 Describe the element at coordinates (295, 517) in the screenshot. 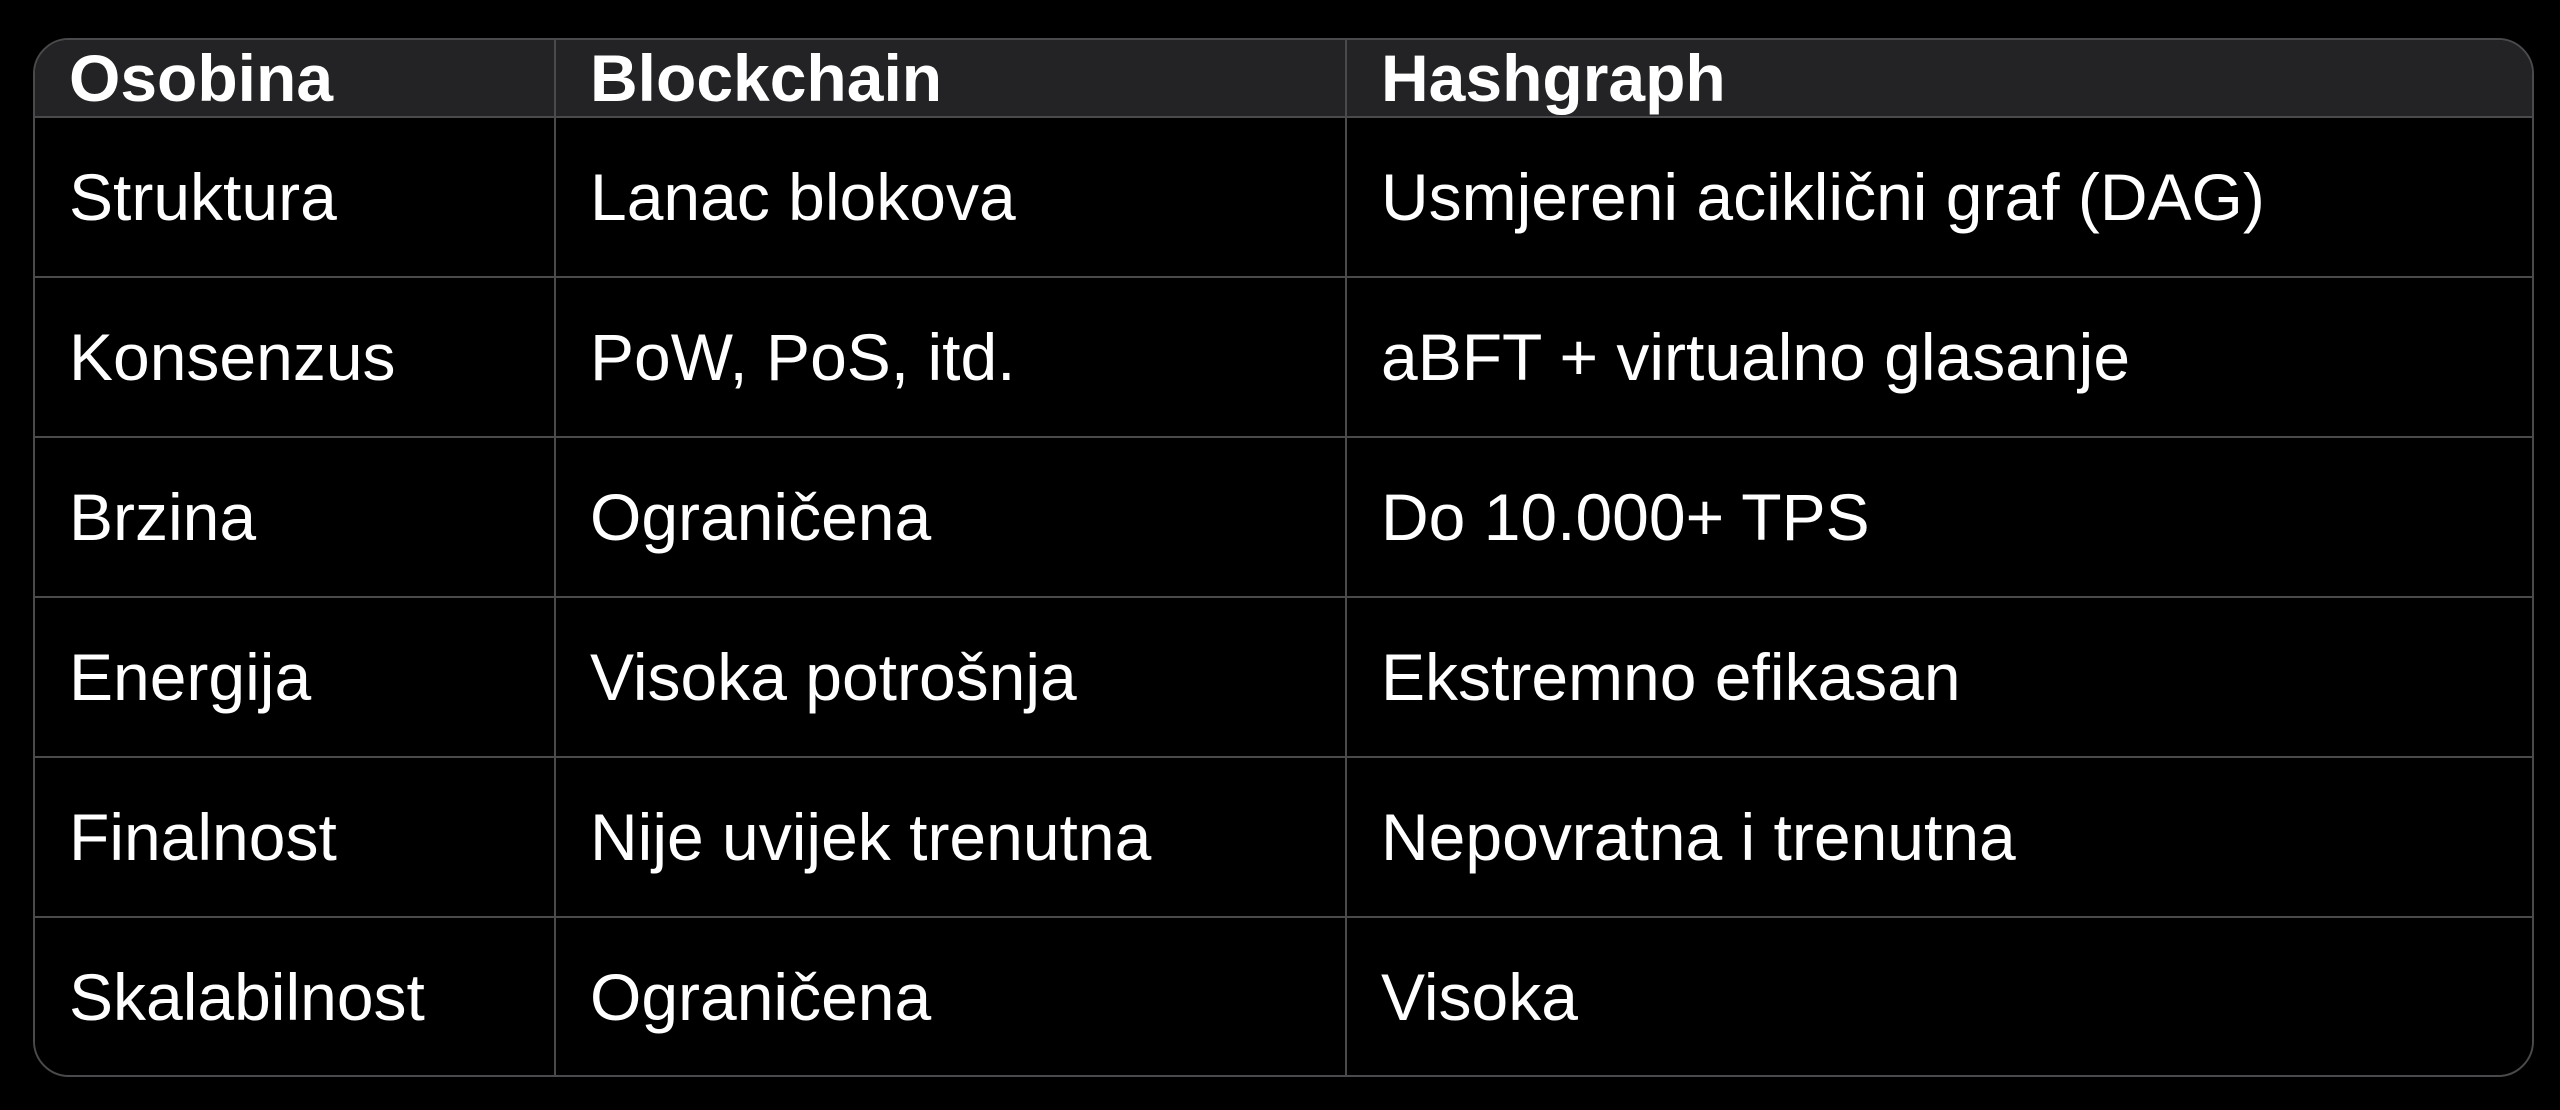

I see `table-cell: Brzina` at that location.